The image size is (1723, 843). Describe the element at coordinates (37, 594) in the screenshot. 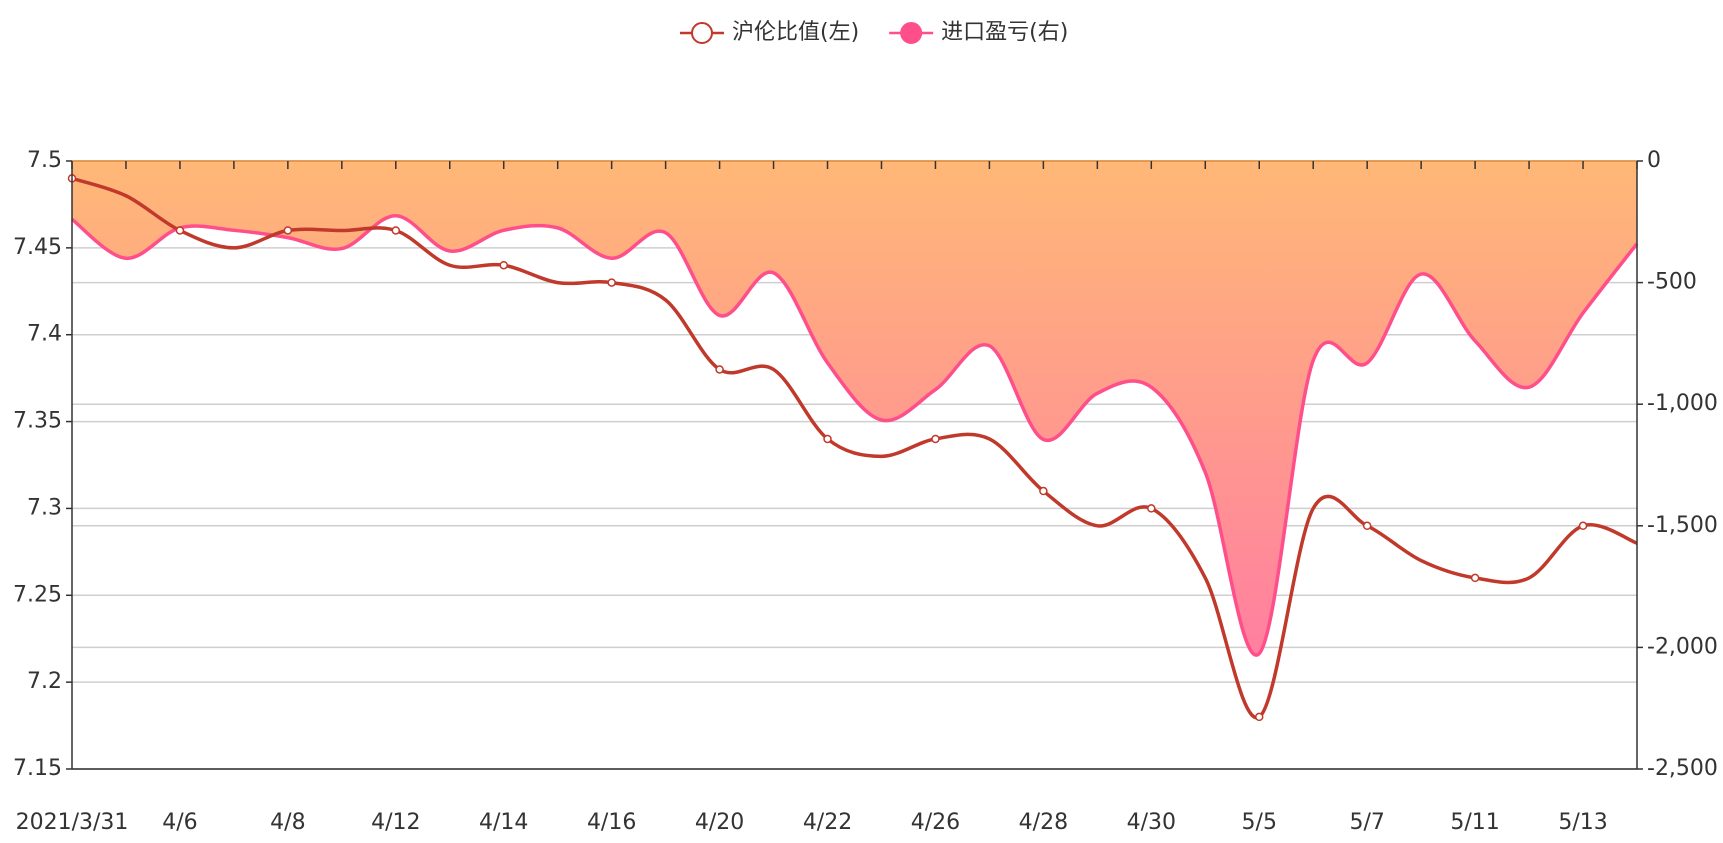

I see `y-tick-label: 7.25` at that location.